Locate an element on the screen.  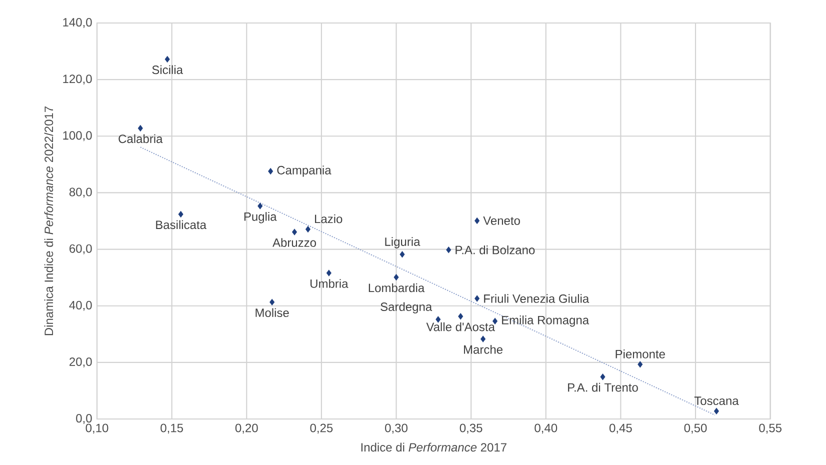
y-tick-label: 20,0 is located at coordinates (81, 362).